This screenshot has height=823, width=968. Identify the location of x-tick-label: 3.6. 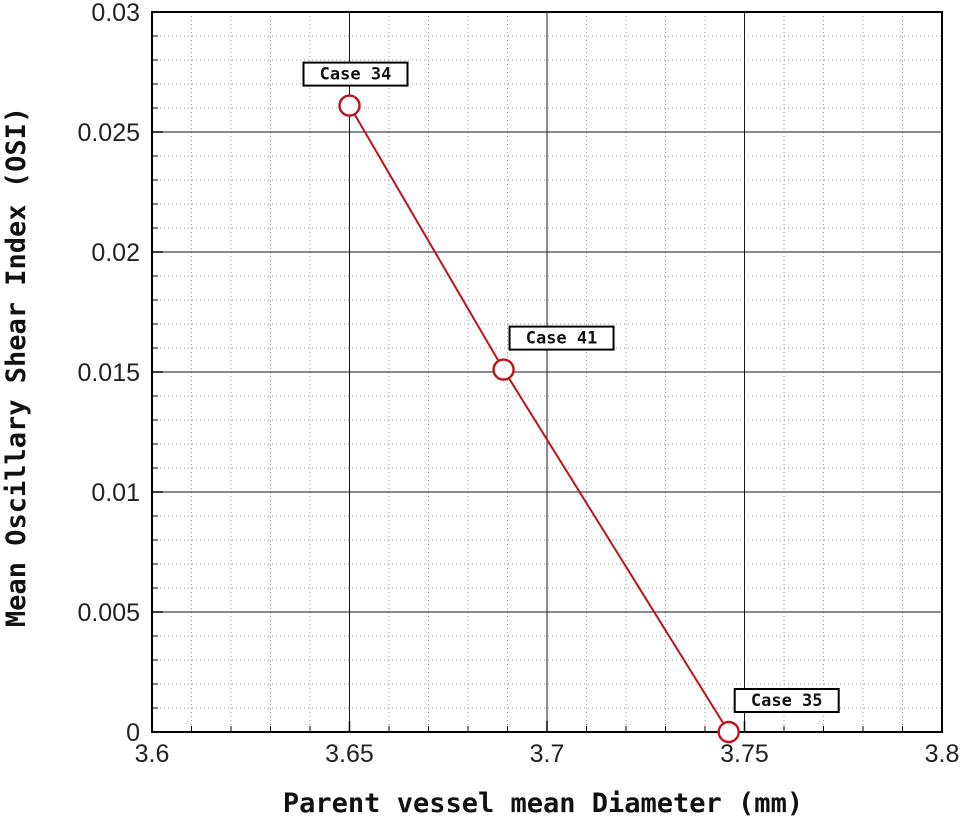
(152, 754).